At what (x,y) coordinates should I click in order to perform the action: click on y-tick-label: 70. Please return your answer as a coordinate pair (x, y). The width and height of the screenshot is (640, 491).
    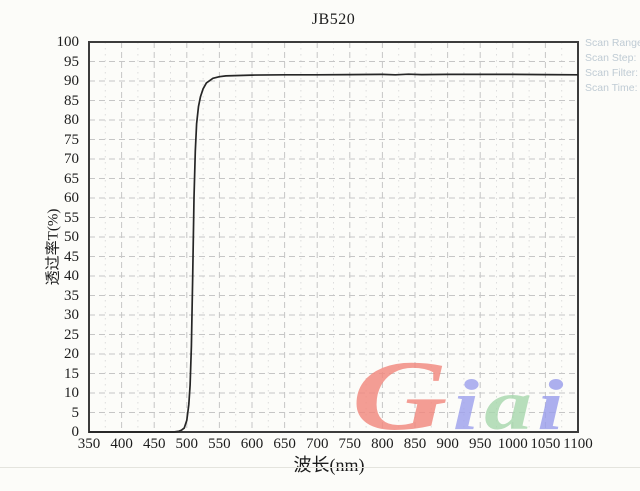
    Looking at the image, I should click on (71, 159).